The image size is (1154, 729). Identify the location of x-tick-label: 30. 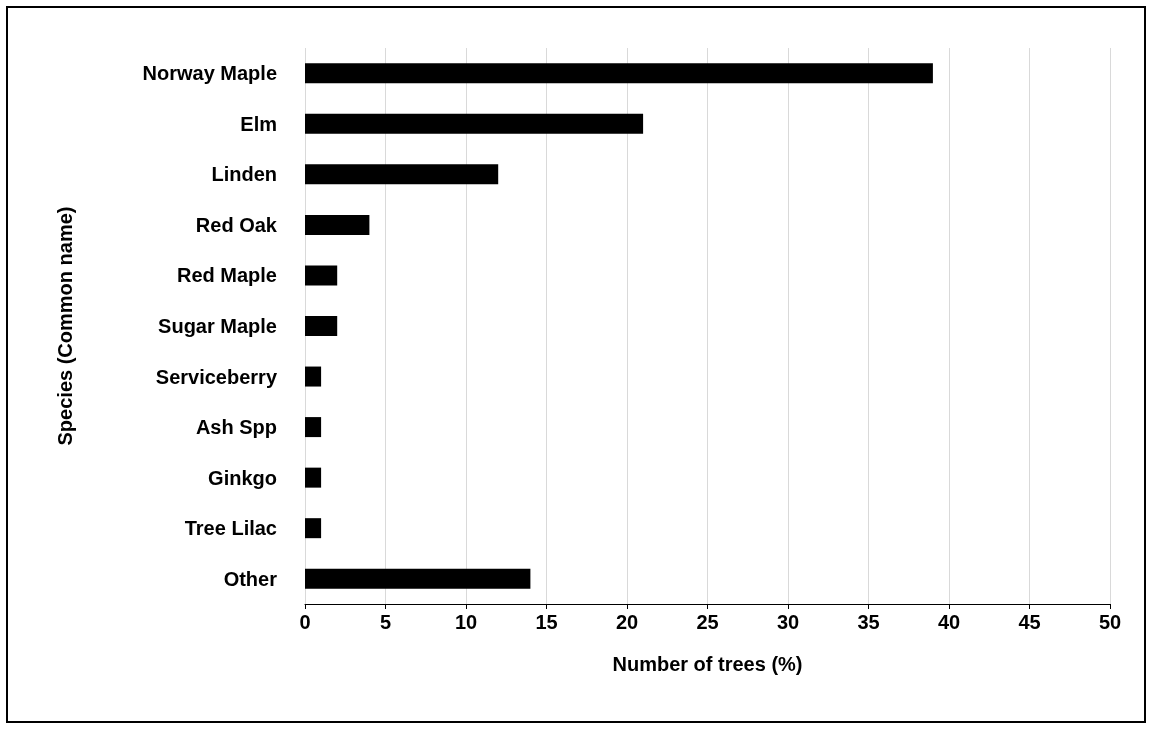
(788, 622).